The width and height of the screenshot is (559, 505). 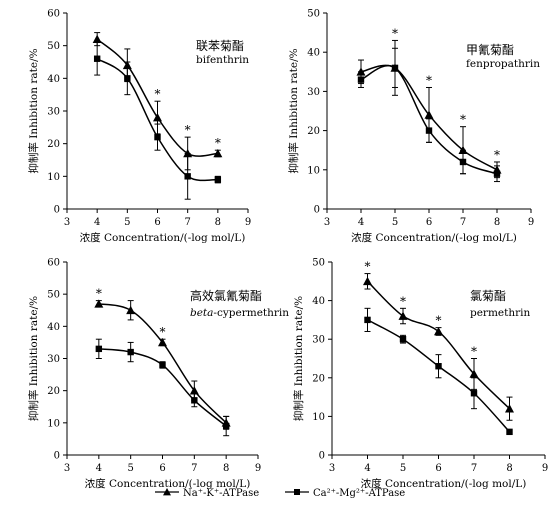 What do you see at coordinates (359, 493) in the screenshot?
I see `legend-label: Ca²⁺-Mg²⁺-ATPase` at bounding box center [359, 493].